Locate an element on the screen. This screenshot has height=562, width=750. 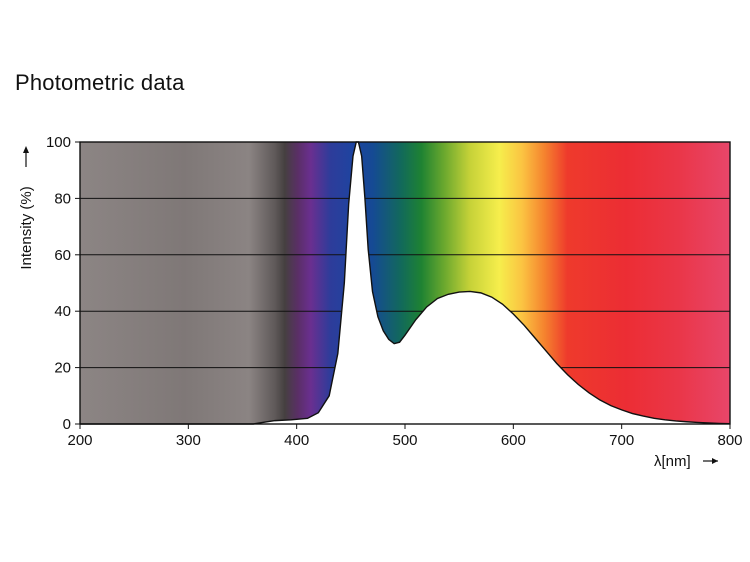
y-axis-ticks: 0 20 40 60 80 100 is located at coordinates (63, 283).